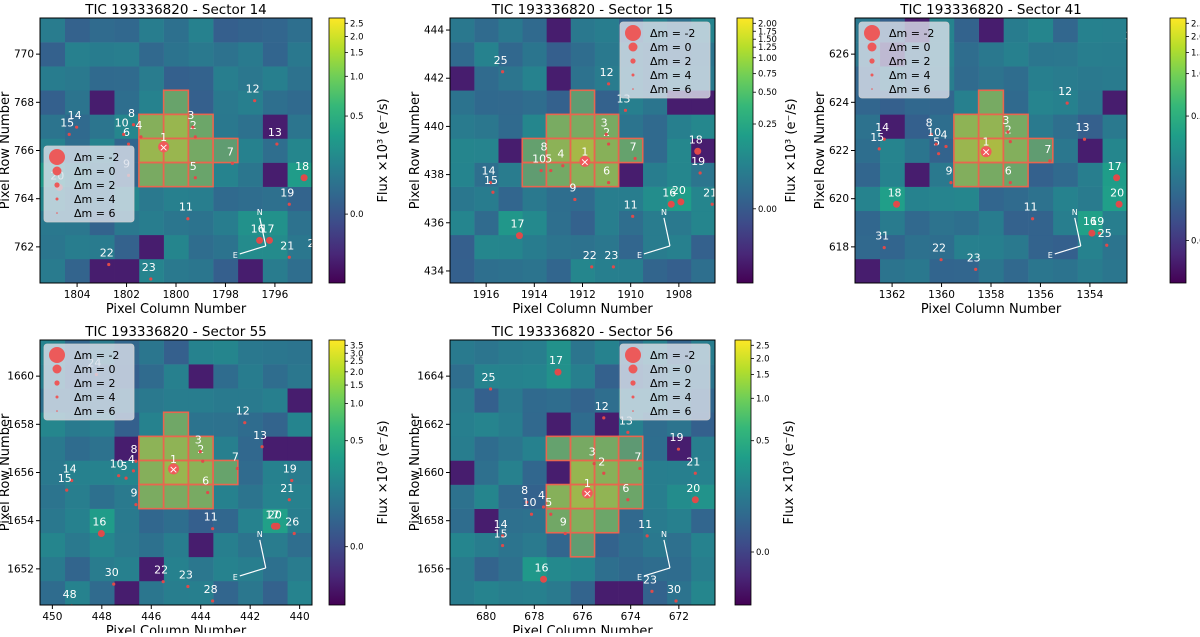  What do you see at coordinates (357, 362) in the screenshot?
I see `colorbar-tick-label: 2.5` at bounding box center [357, 362].